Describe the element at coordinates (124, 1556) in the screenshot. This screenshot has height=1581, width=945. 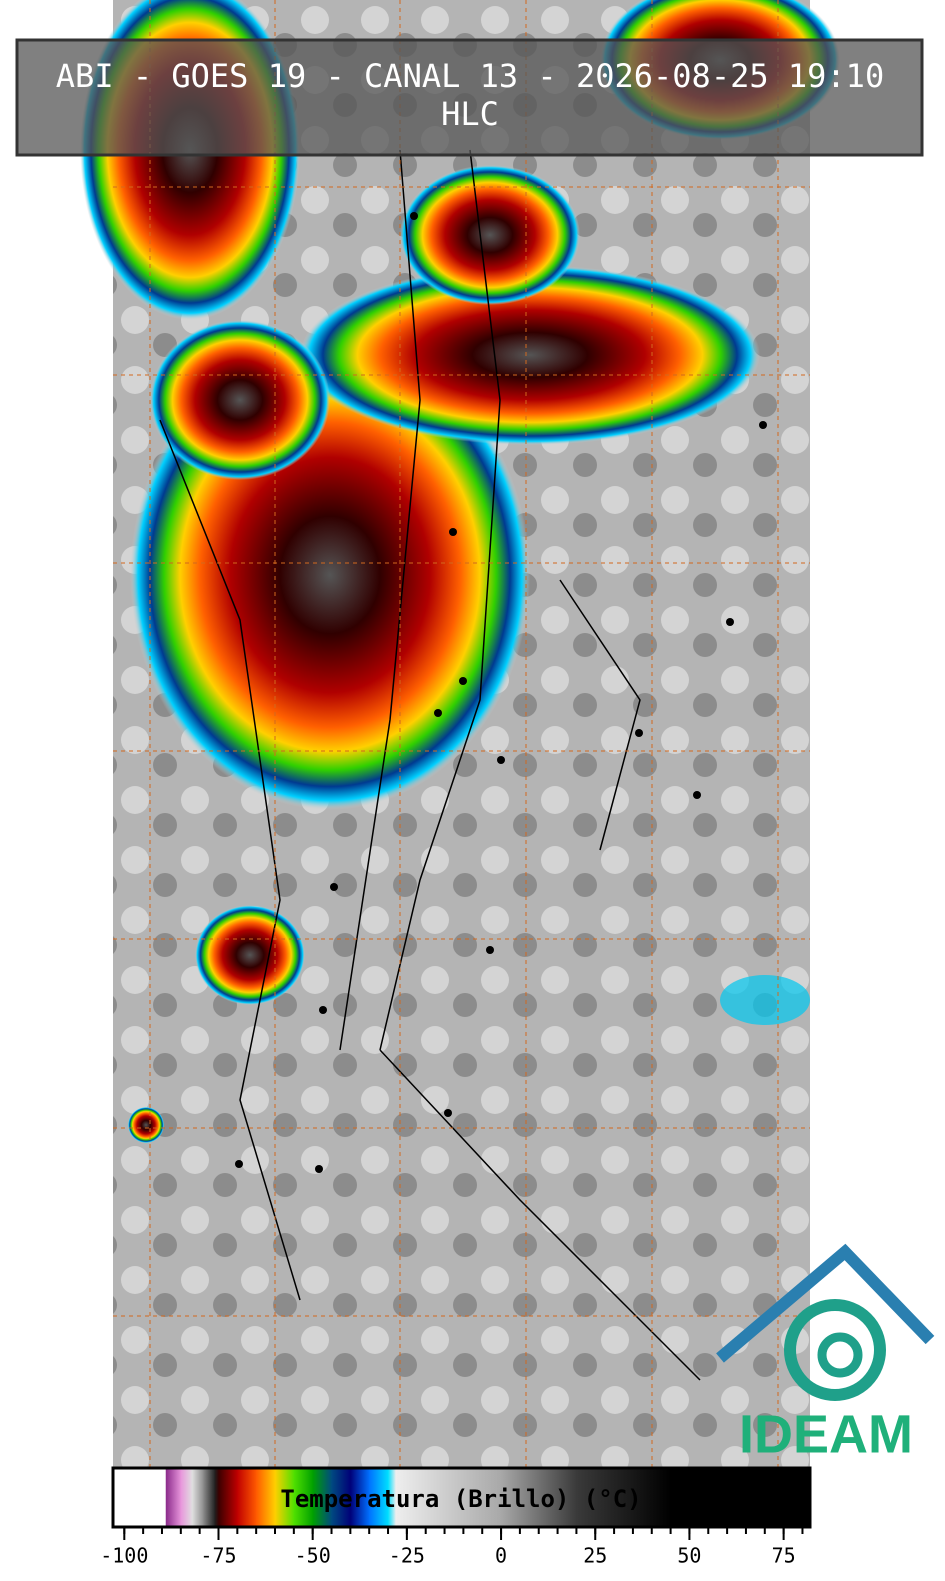
I see `tick-label: -100` at that location.